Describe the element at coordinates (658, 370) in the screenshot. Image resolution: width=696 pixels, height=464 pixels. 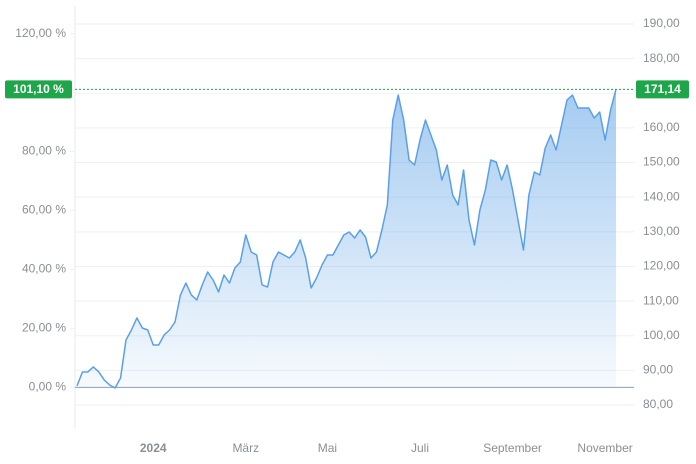
I see `y2-tick-label: 90,00` at that location.